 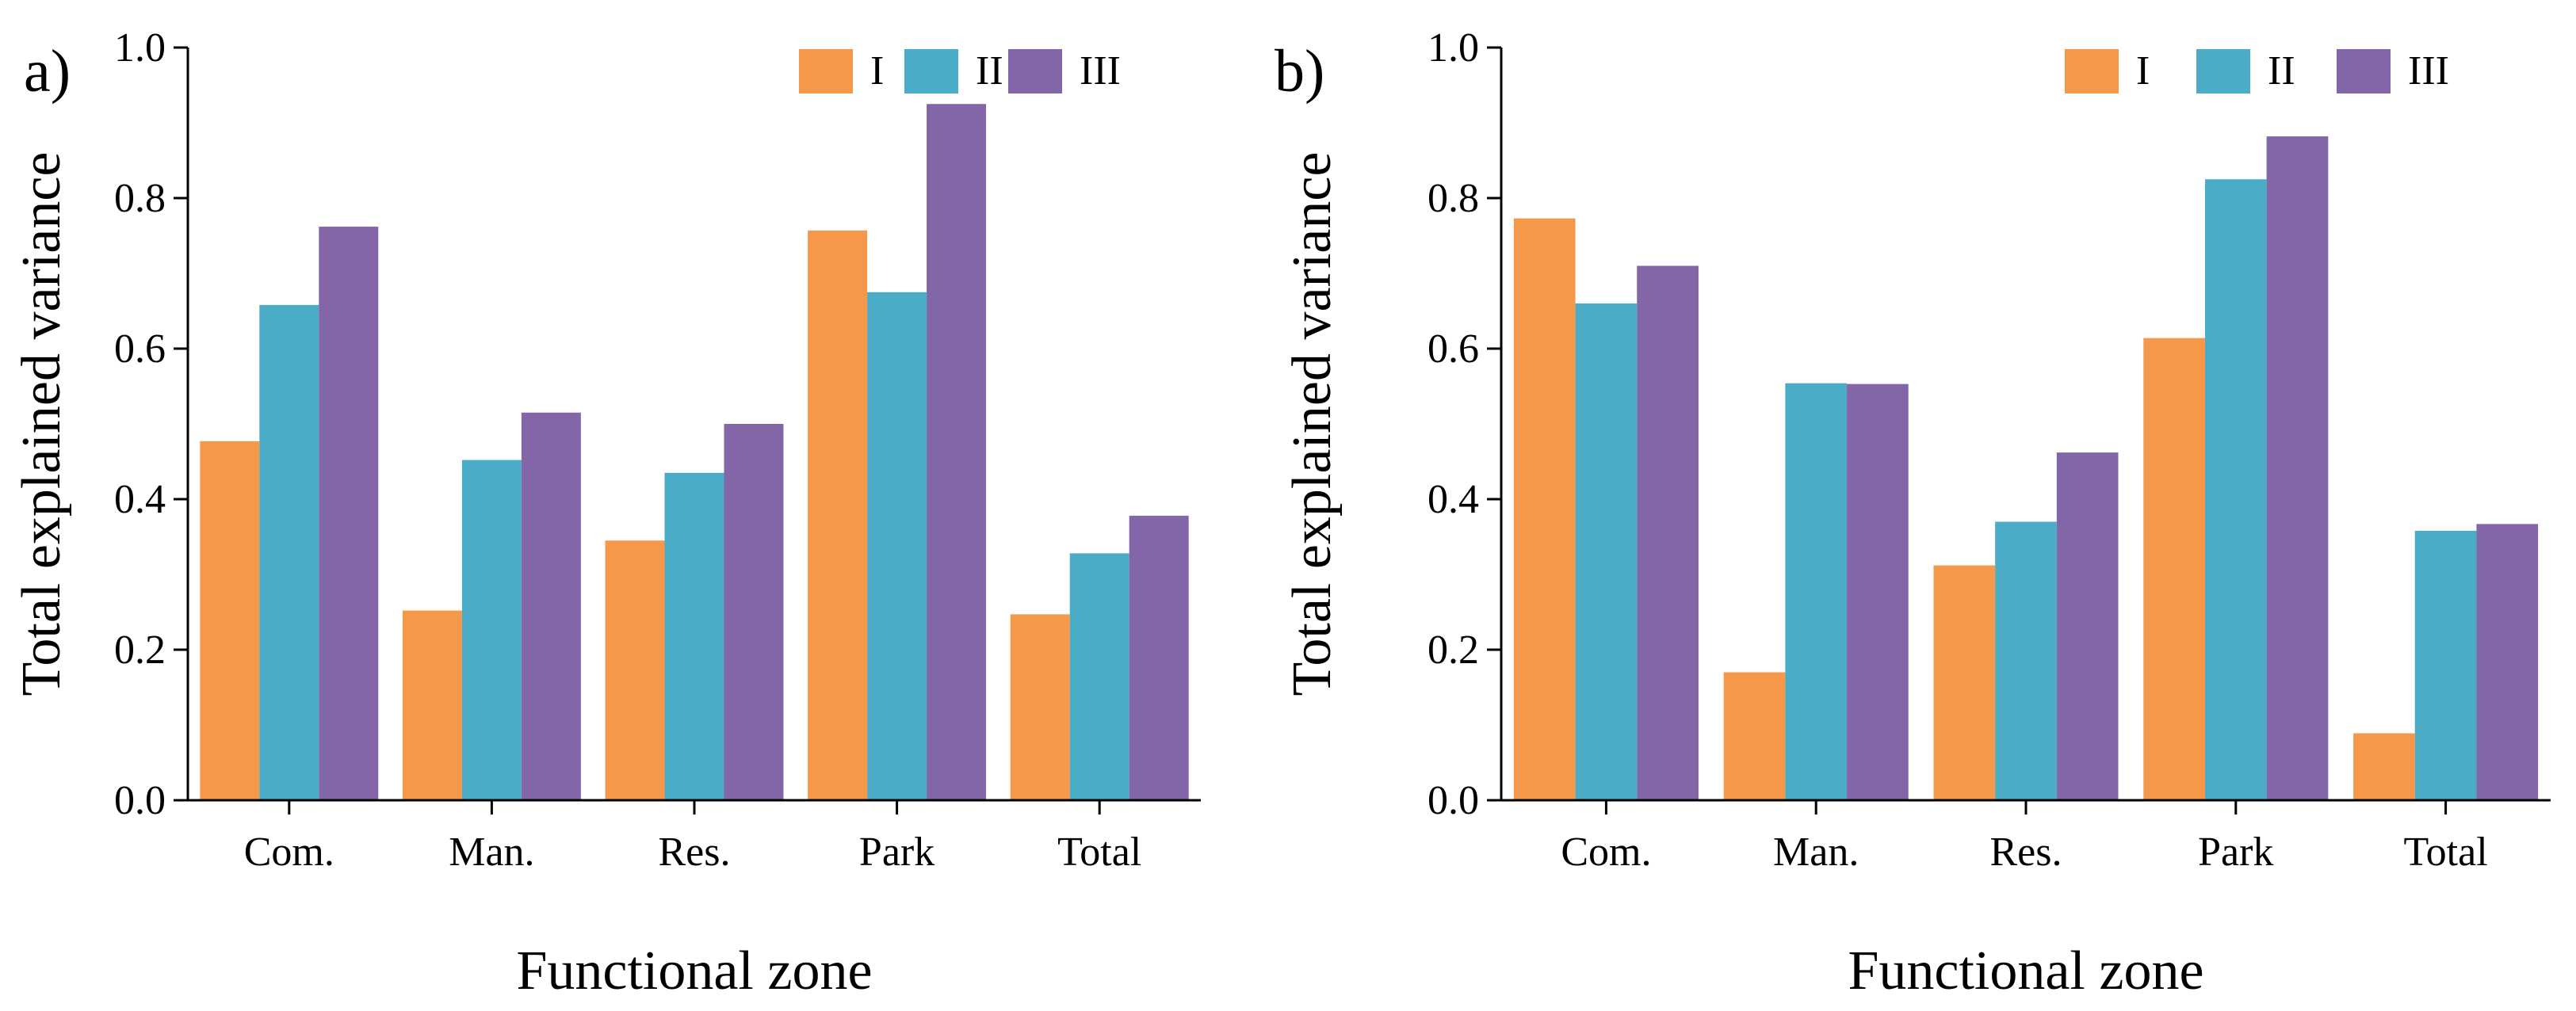 I want to click on y-tick-label-a-5: 1.0, so click(x=140, y=48).